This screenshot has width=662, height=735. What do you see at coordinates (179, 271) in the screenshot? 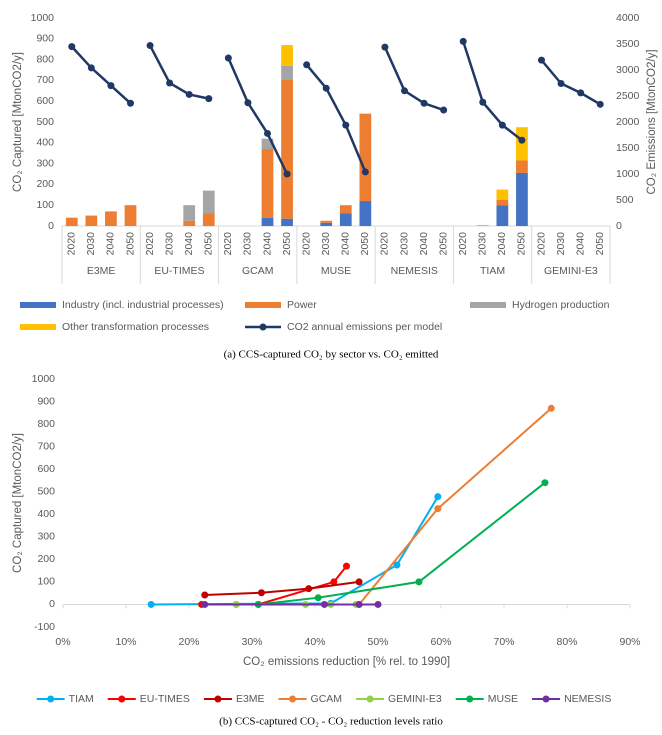
I see `group-label: EU-TIMES` at bounding box center [179, 271].